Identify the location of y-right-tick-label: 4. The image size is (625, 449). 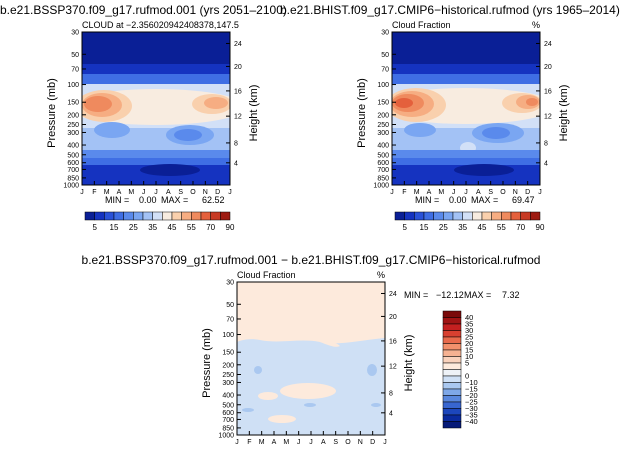
(546, 163).